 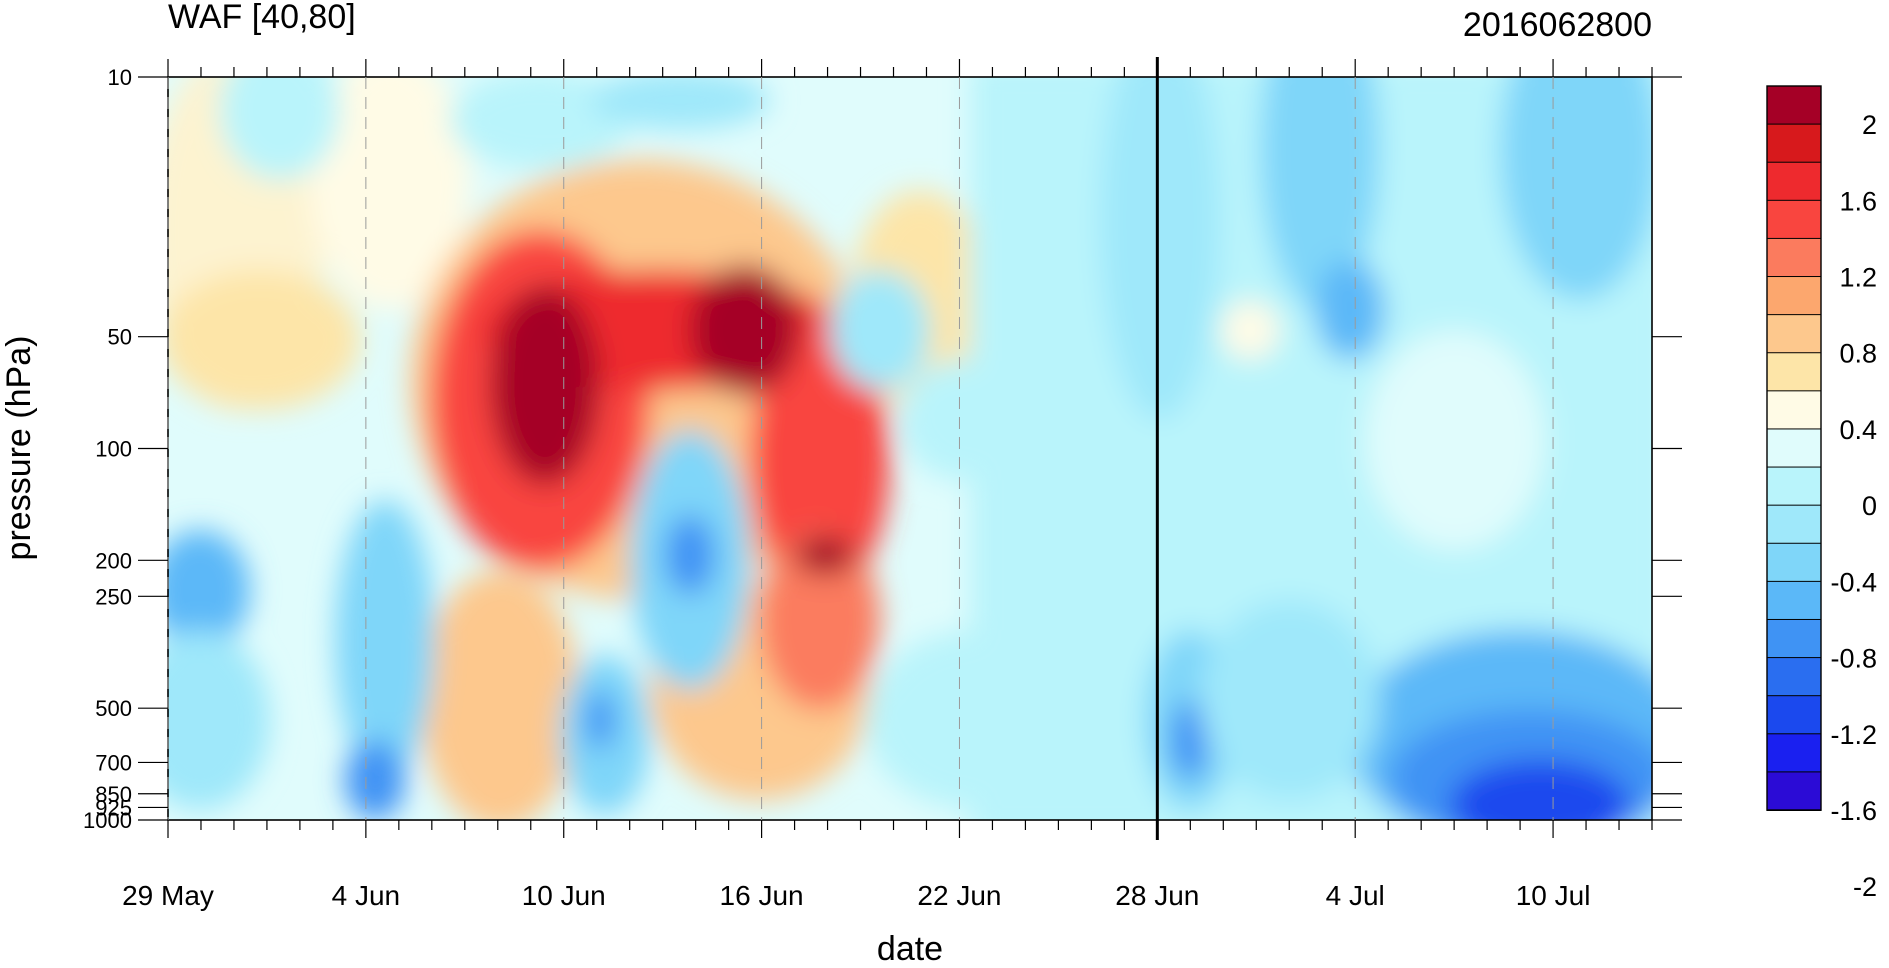 I want to click on x-tick-label-6: 4 Jul, so click(x=1355, y=895).